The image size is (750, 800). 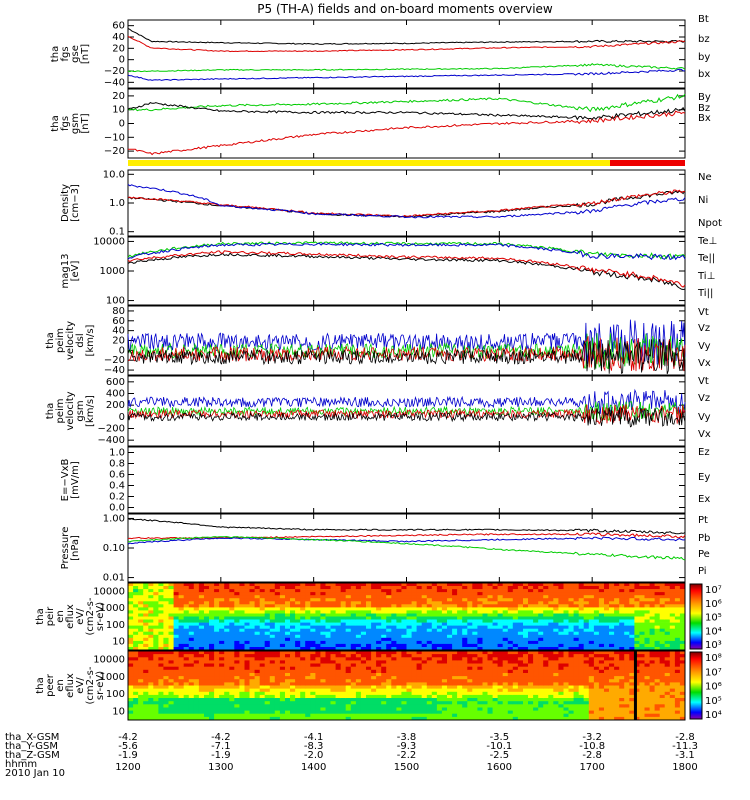 What do you see at coordinates (713, 645) in the screenshot?
I see `colorbar-label: 10³` at bounding box center [713, 645].